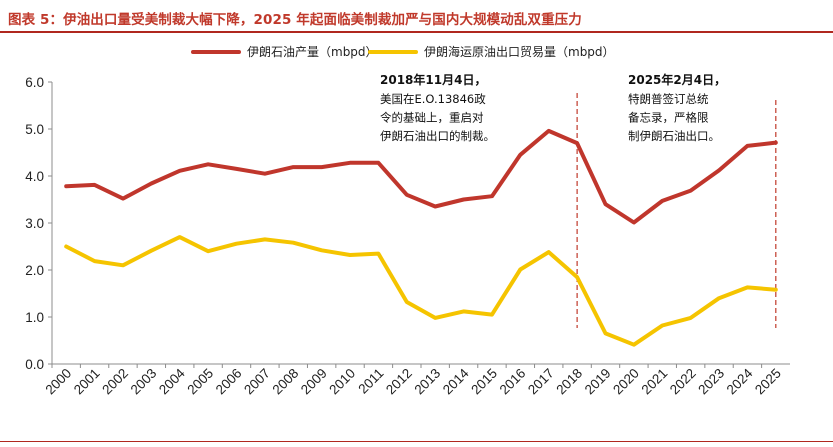 This screenshot has height=447, width=833. I want to click on y-tick-label: 0.0, so click(34, 364).